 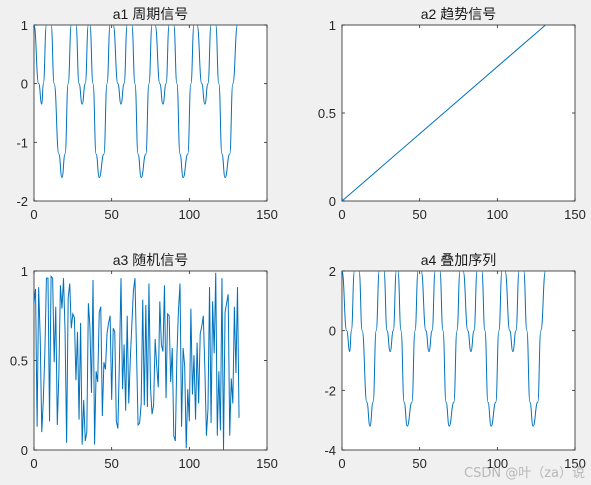 I want to click on plot-title-3: a3 随机信号, so click(x=150, y=260).